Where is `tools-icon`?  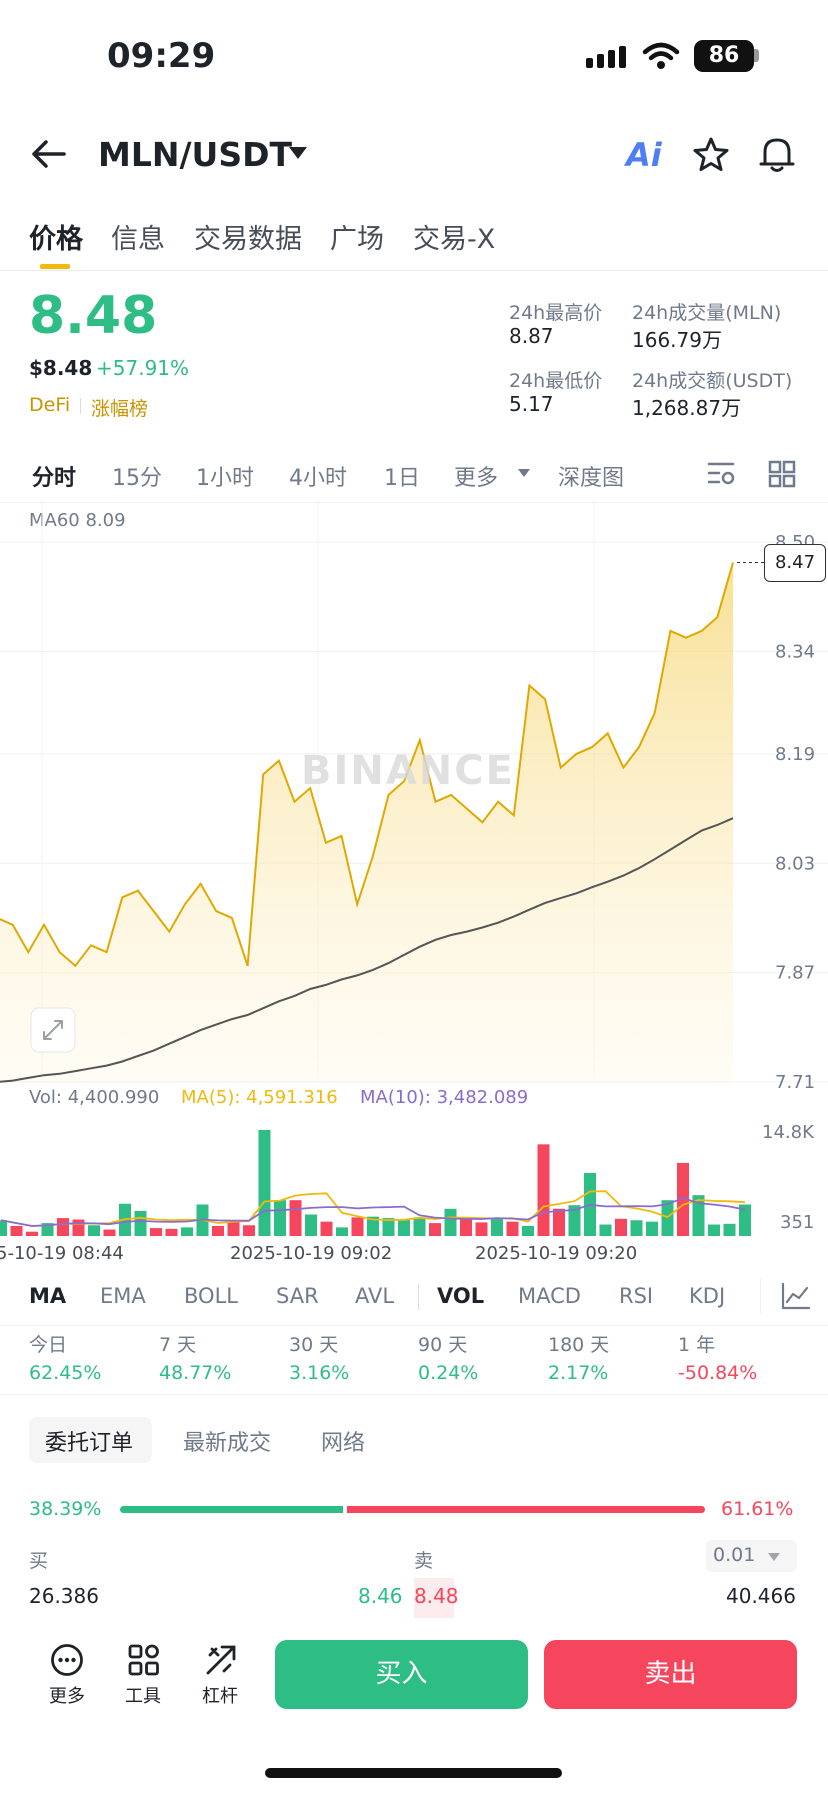 tools-icon is located at coordinates (144, 1660).